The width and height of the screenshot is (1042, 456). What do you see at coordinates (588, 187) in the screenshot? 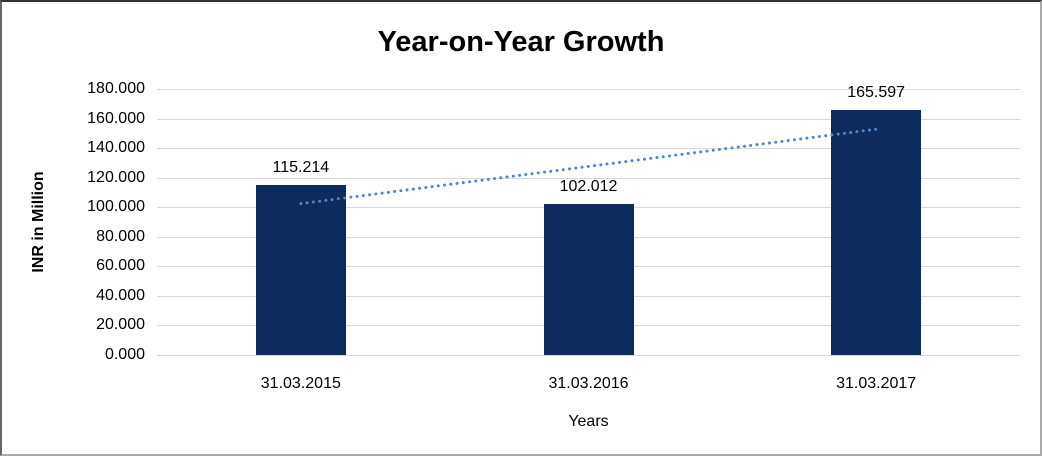
I see `bar-value-label: 102.012` at bounding box center [588, 187].